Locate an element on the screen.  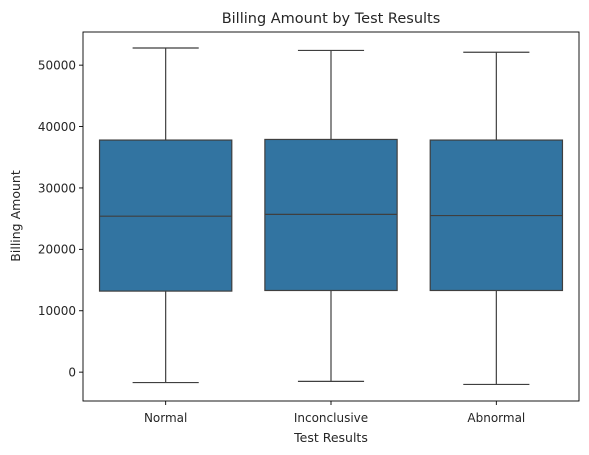
y-tick-label: 30000 is located at coordinates (57, 188).